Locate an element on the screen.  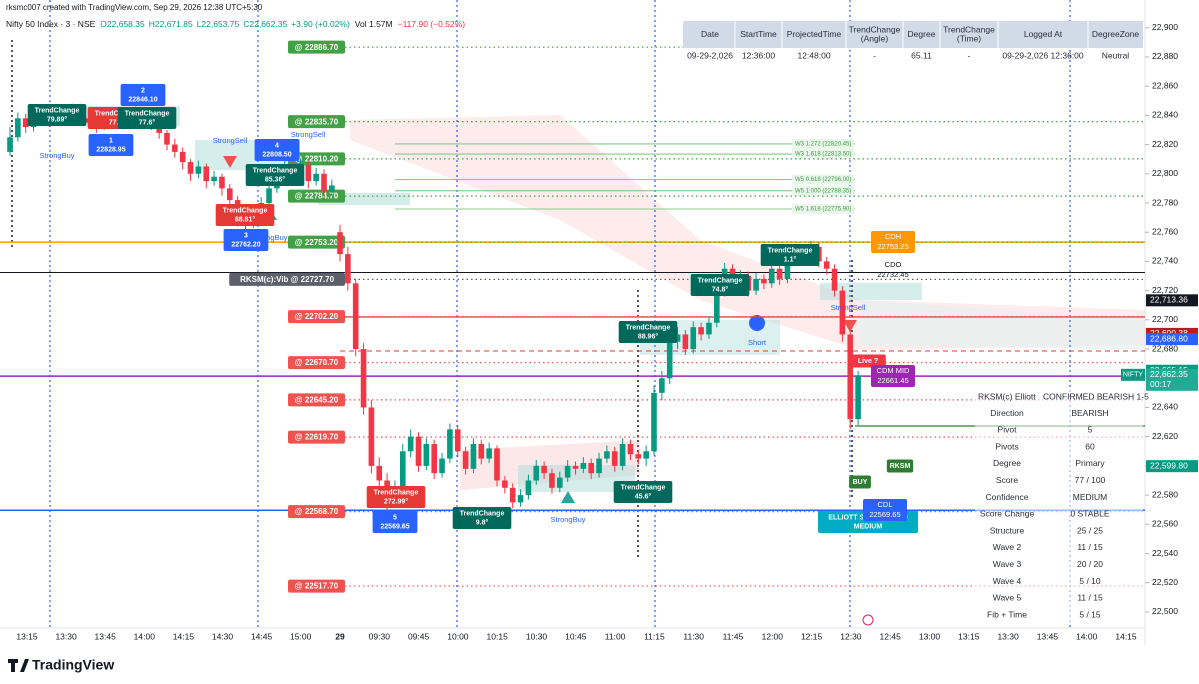
price-tag is located at coordinates (1172, 300).